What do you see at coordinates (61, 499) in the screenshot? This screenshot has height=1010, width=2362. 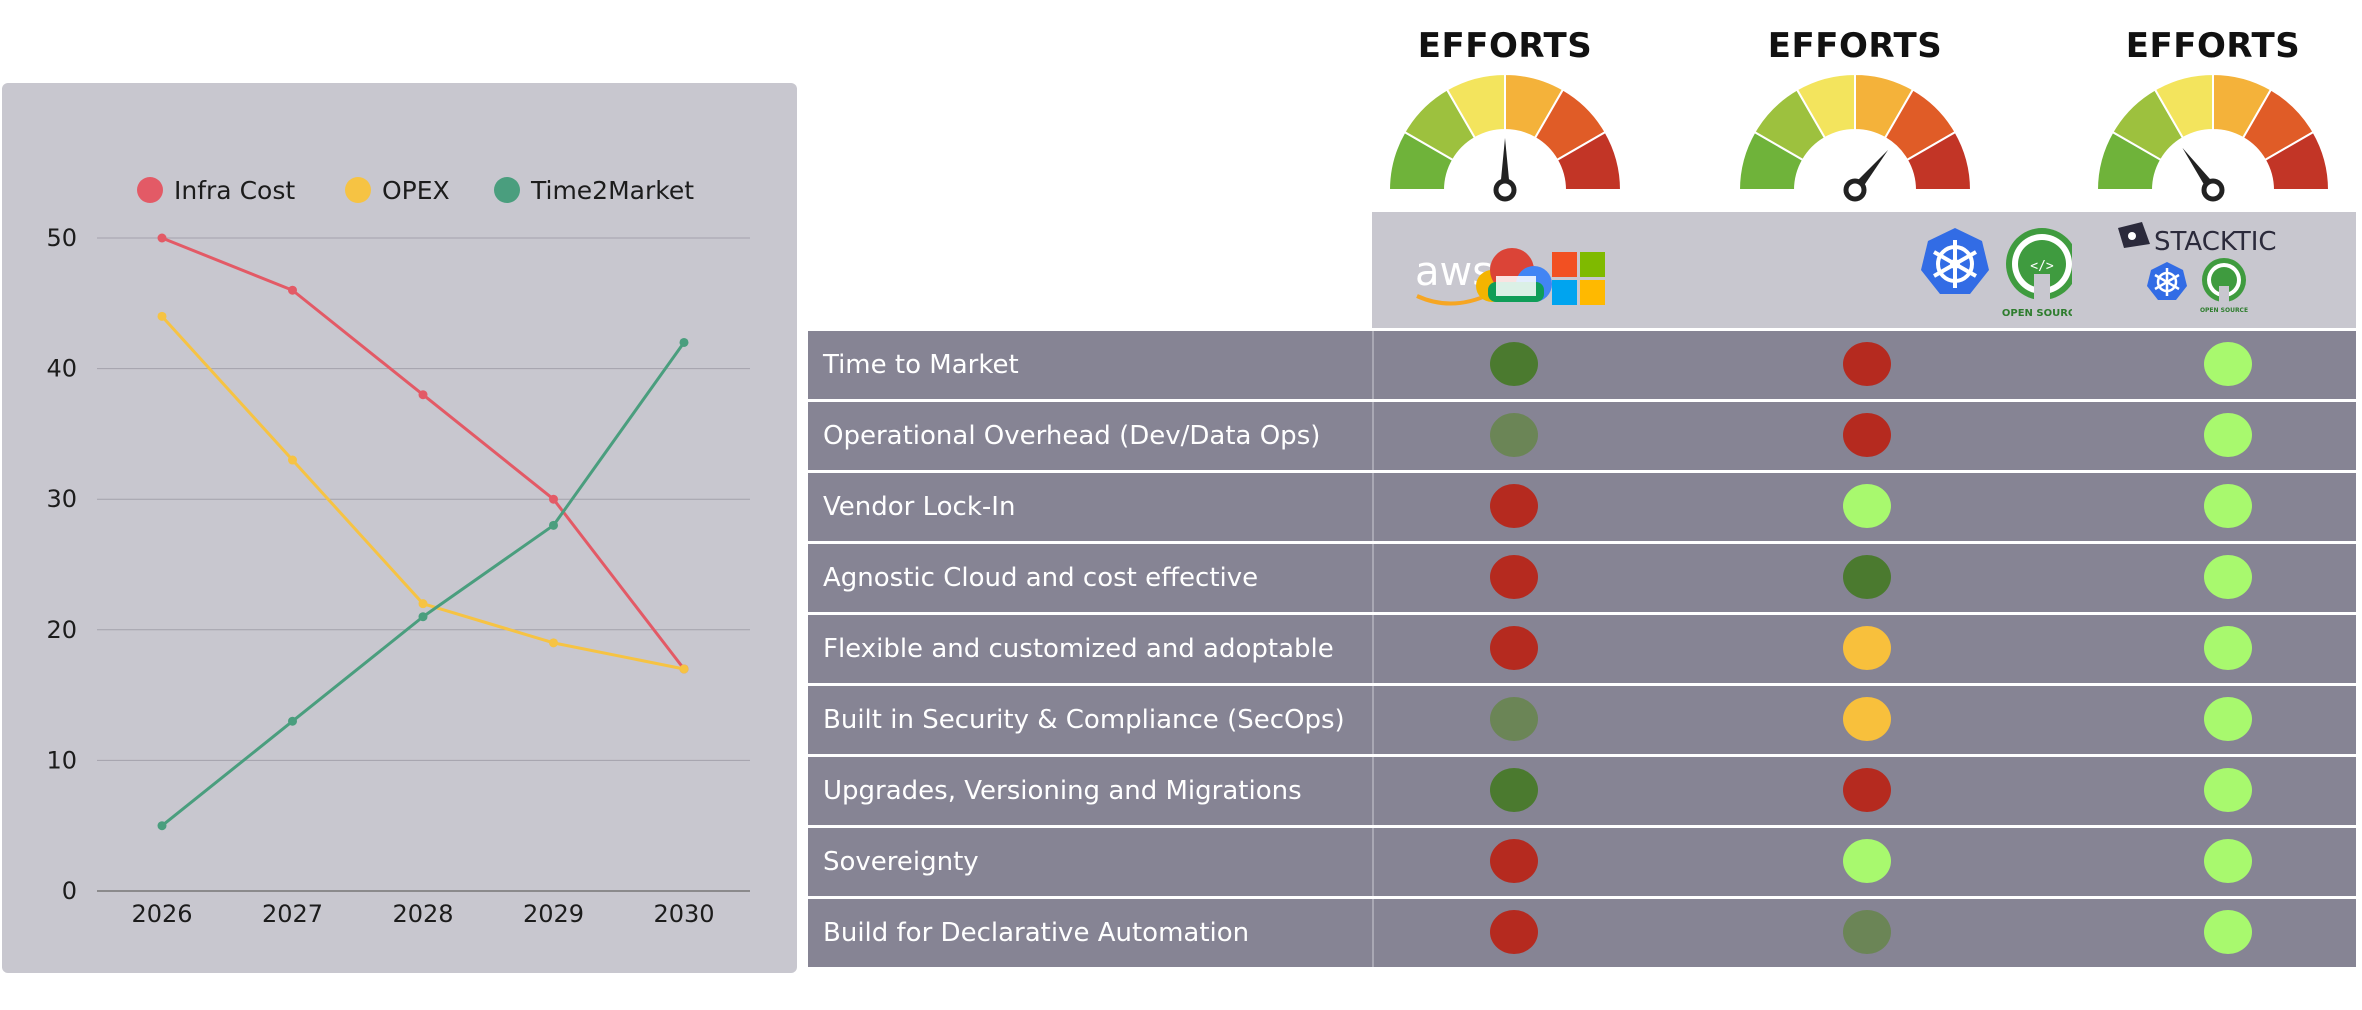 I see `y-tick-label: 30` at bounding box center [61, 499].